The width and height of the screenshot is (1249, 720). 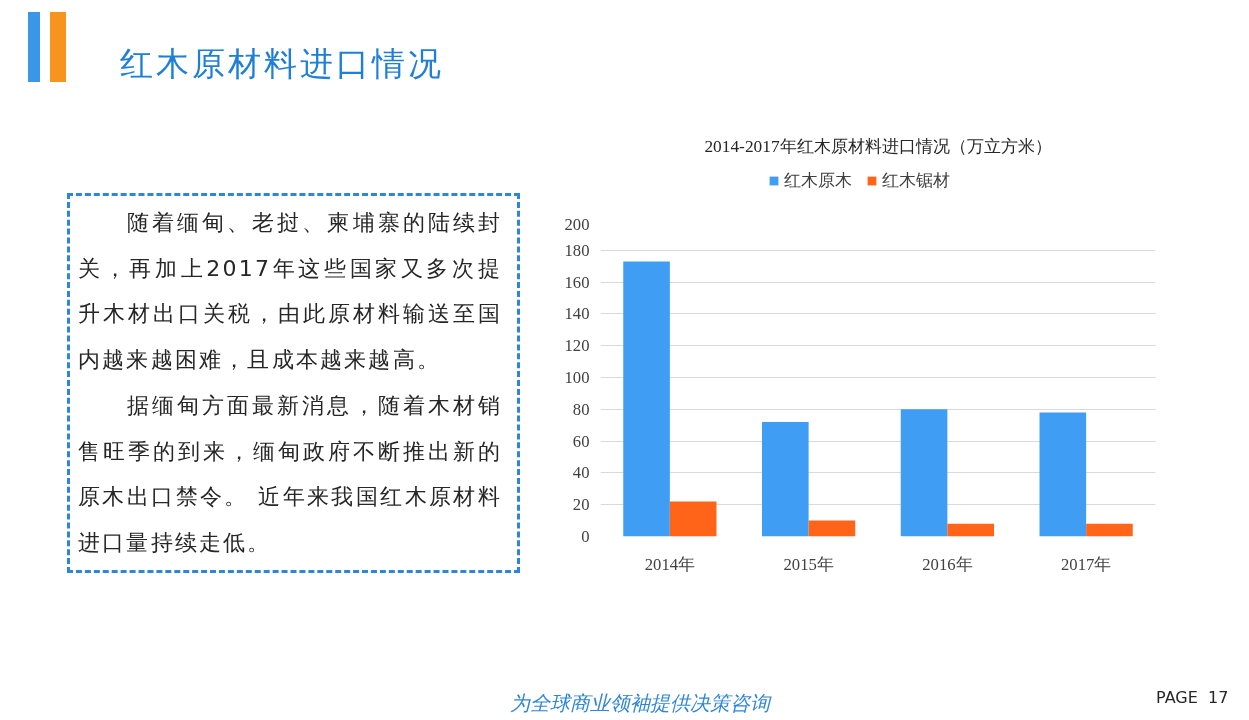 What do you see at coordinates (1192, 698) in the screenshot?
I see `text: PAGE 17` at bounding box center [1192, 698].